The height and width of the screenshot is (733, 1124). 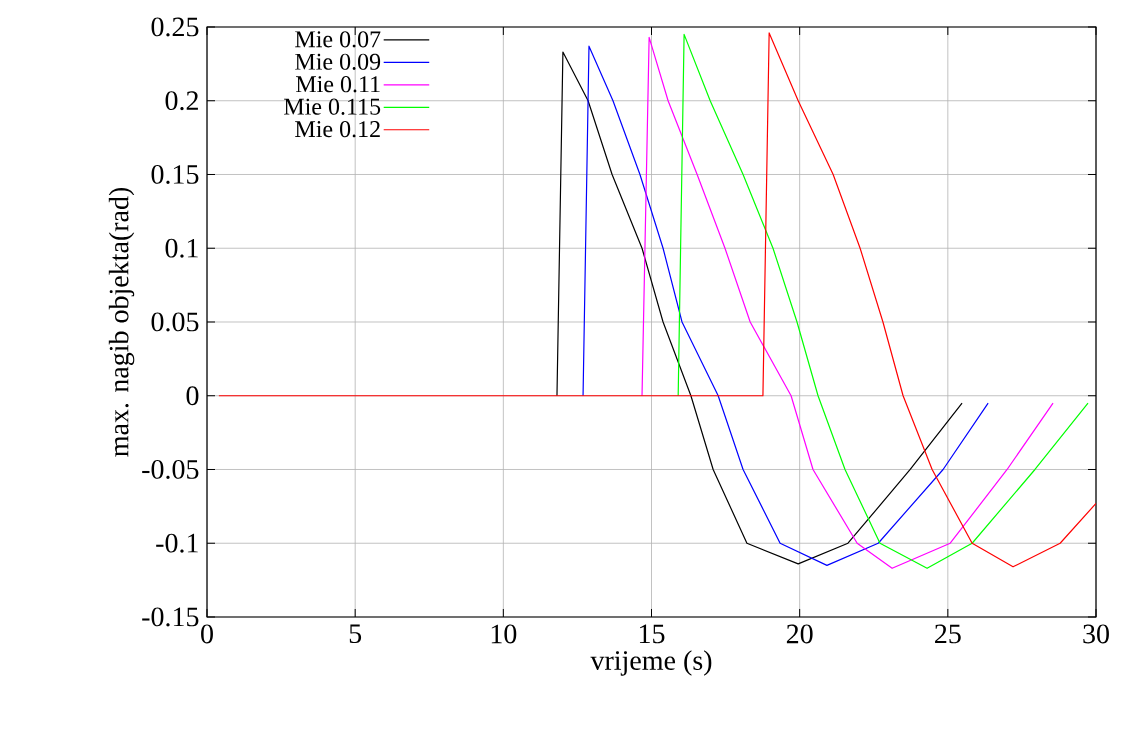 I want to click on legend-label: Mie 0.07, so click(x=338, y=39).